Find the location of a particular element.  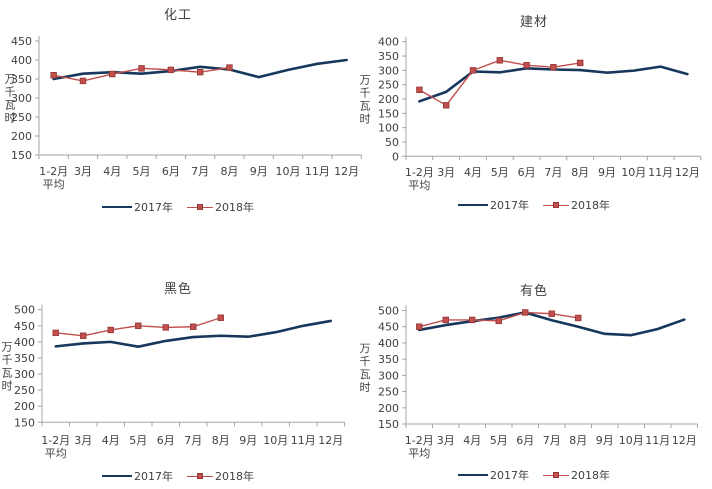

svg-text: 11月 is located at coordinates (317, 171).